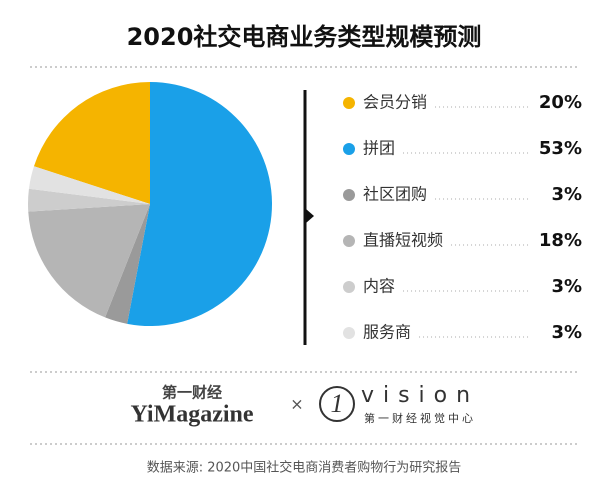  I want to click on legend-label: 内容, so click(379, 286).